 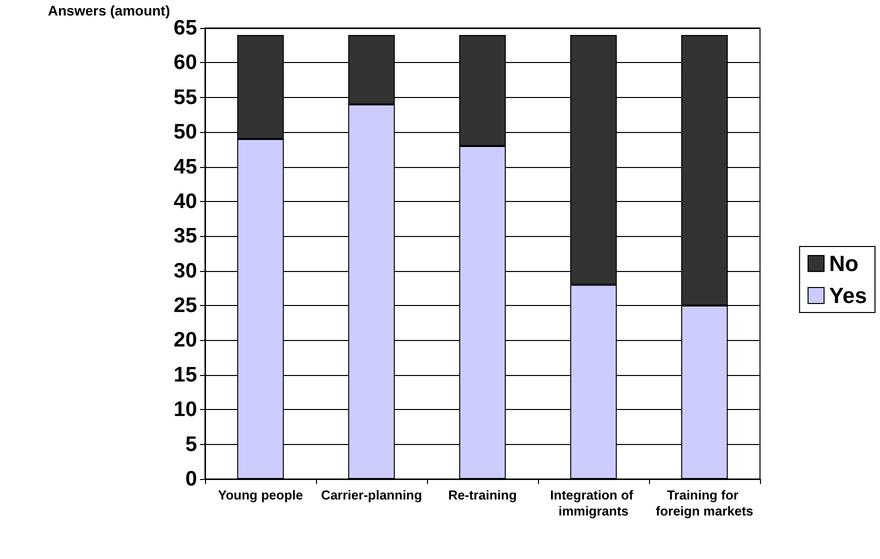 What do you see at coordinates (260, 495) in the screenshot?
I see `x-tick-label: Young people` at bounding box center [260, 495].